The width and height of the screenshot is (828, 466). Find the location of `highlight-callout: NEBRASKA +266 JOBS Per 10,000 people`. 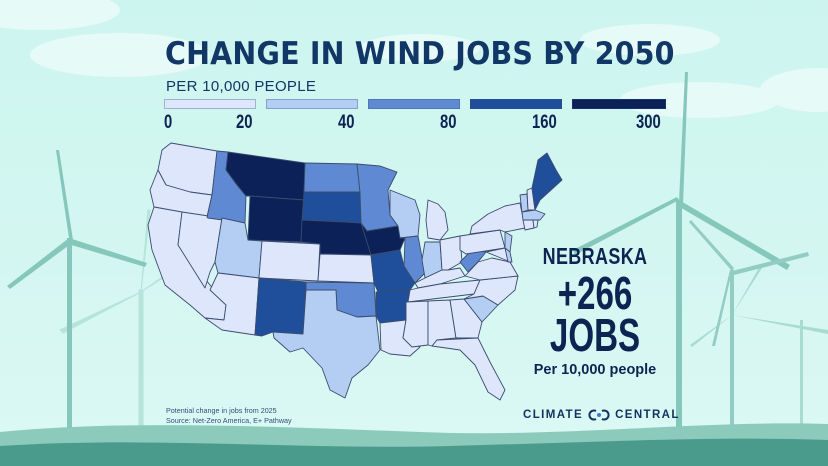

highlight-callout: NEBRASKA +266 JOBS Per 10,000 people is located at coordinates (595, 310).